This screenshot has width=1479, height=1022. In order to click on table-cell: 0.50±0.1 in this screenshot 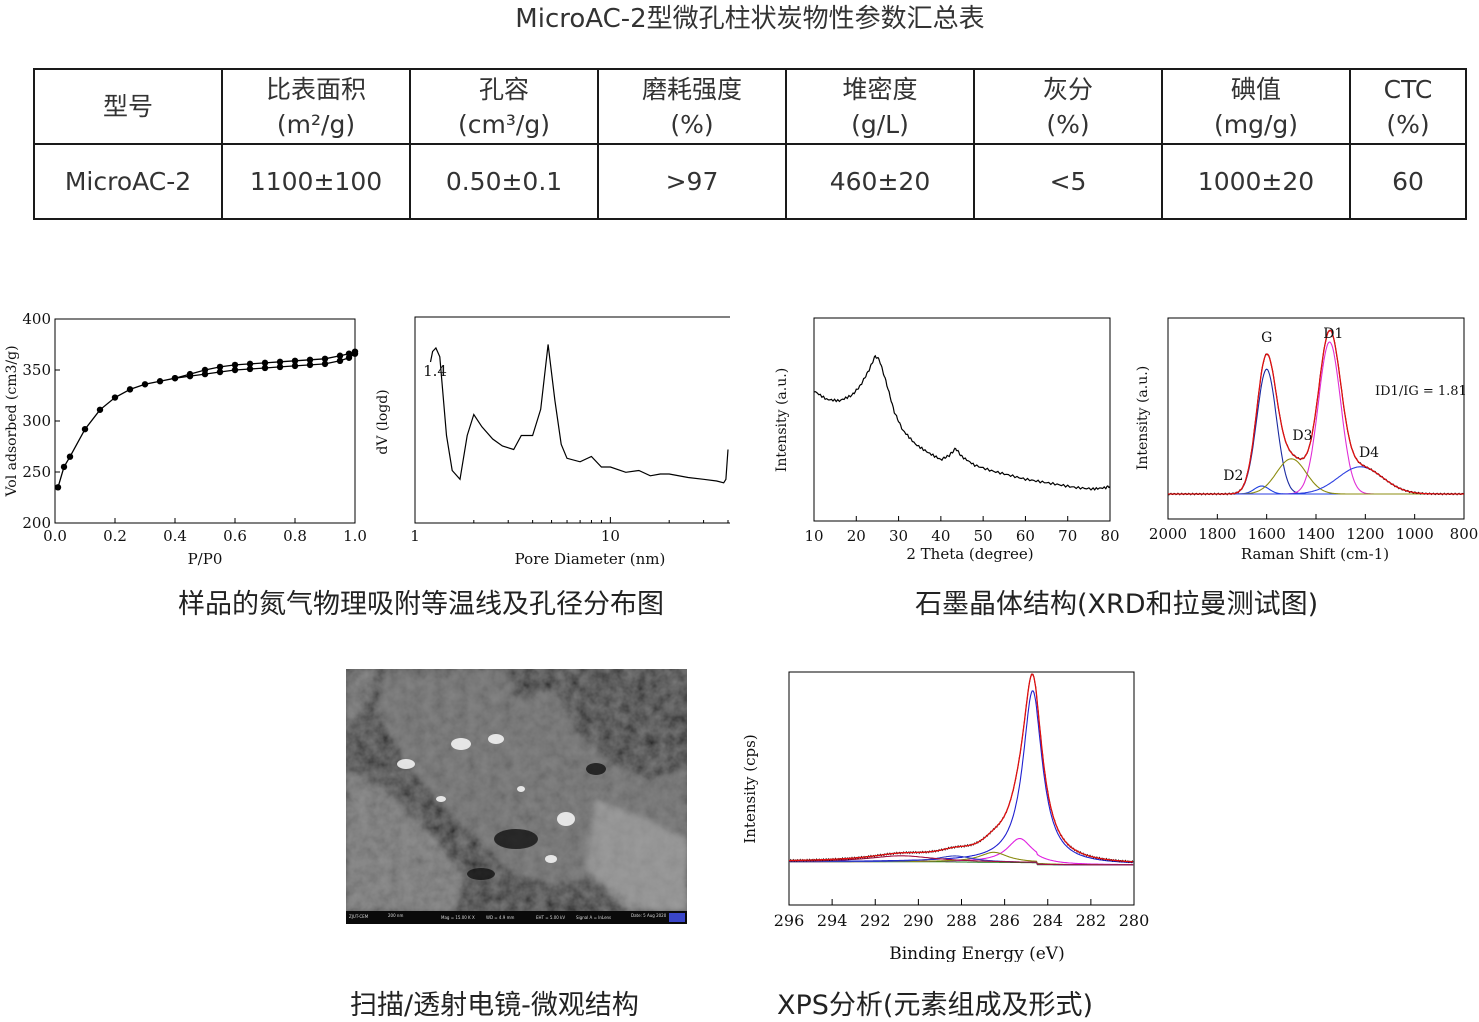, I will do `click(504, 181)`.